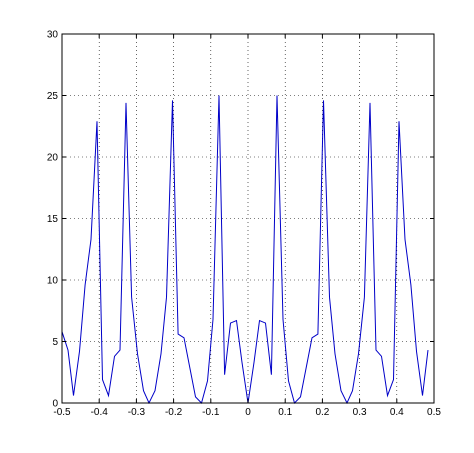  Describe the element at coordinates (174, 412) in the screenshot. I see `x-tick-label: -0.2` at that location.